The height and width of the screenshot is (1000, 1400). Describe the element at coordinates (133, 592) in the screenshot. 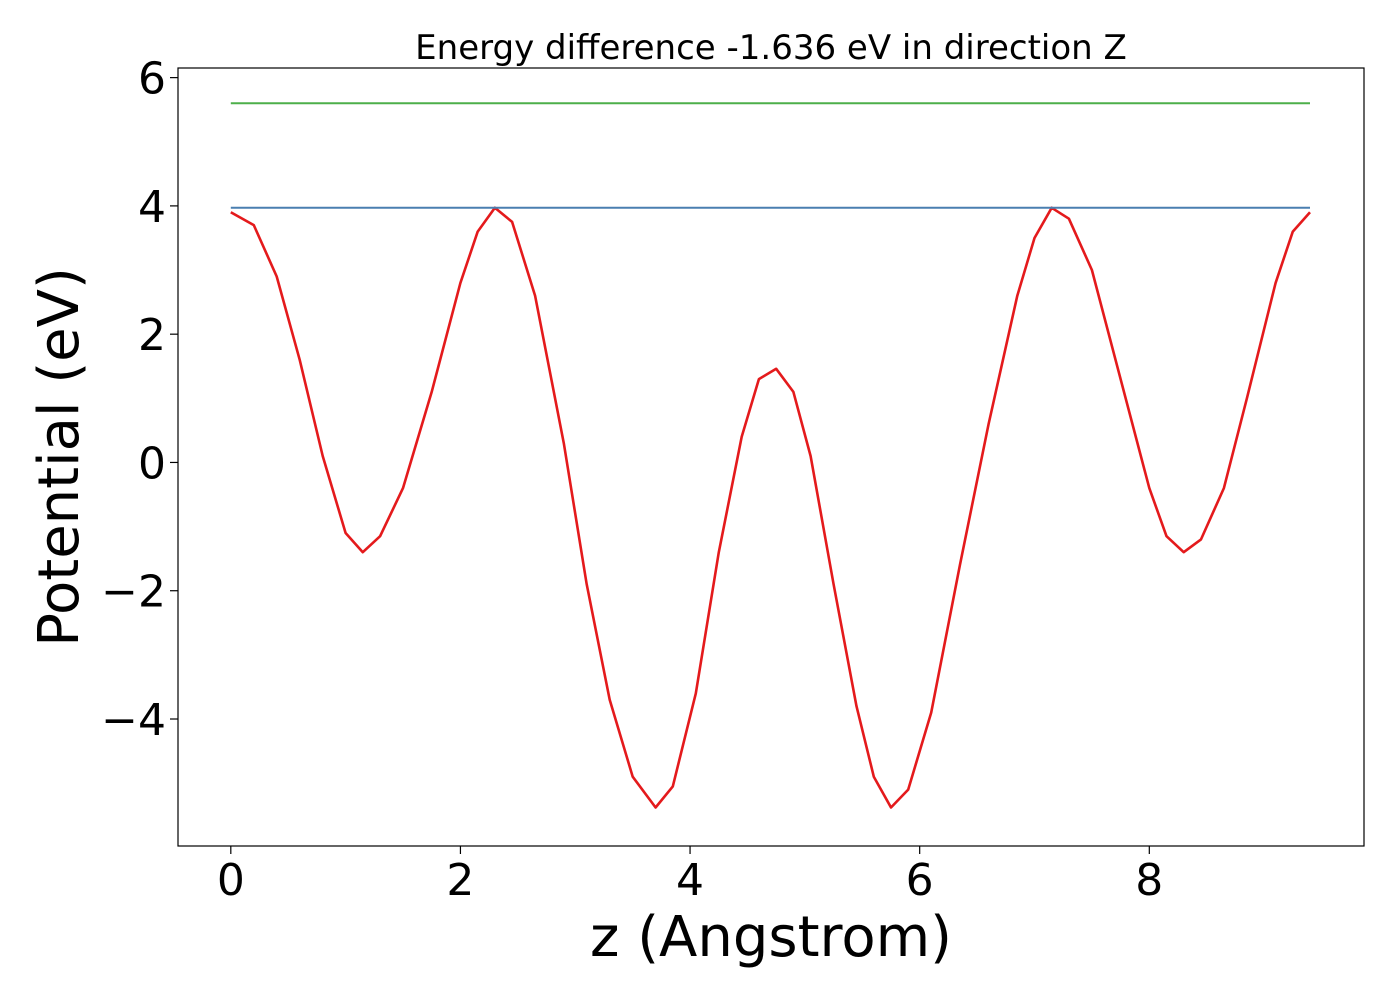

I see `y-tick-label: −2` at that location.